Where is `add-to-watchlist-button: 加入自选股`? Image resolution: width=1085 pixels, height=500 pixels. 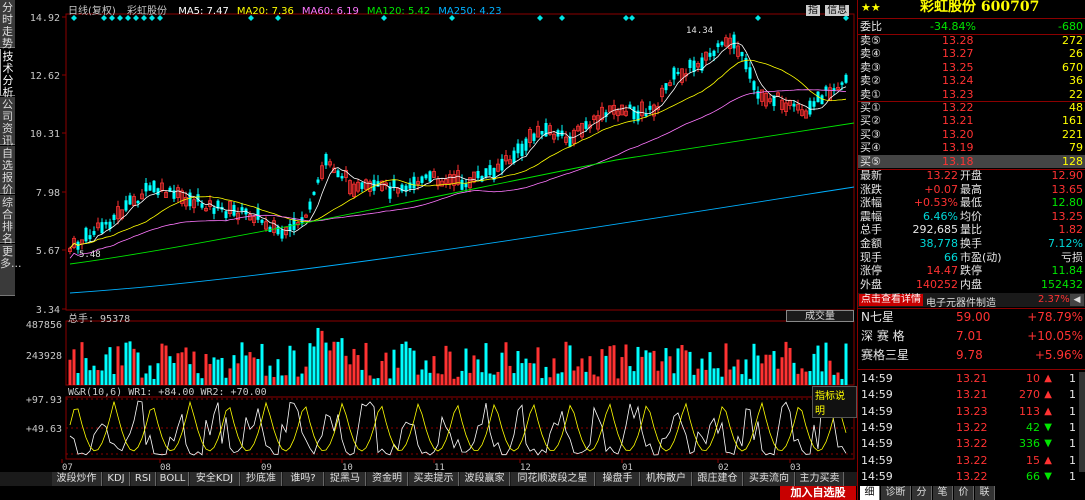 add-to-watchlist-button: 加入自选股 is located at coordinates (818, 493).